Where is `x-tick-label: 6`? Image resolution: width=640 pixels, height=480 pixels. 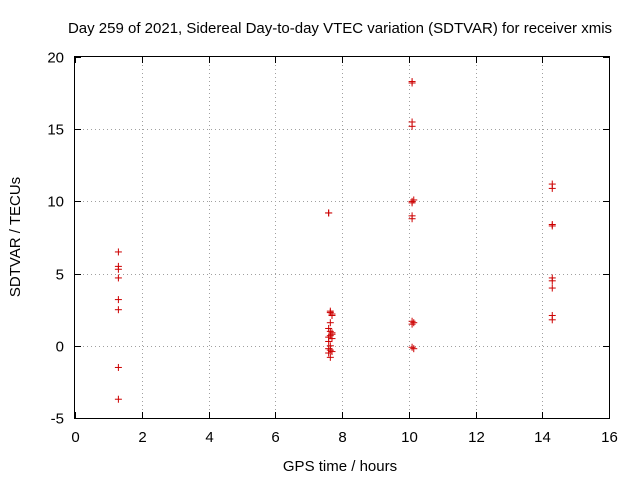 x-tick-label: 6 is located at coordinates (275, 437).